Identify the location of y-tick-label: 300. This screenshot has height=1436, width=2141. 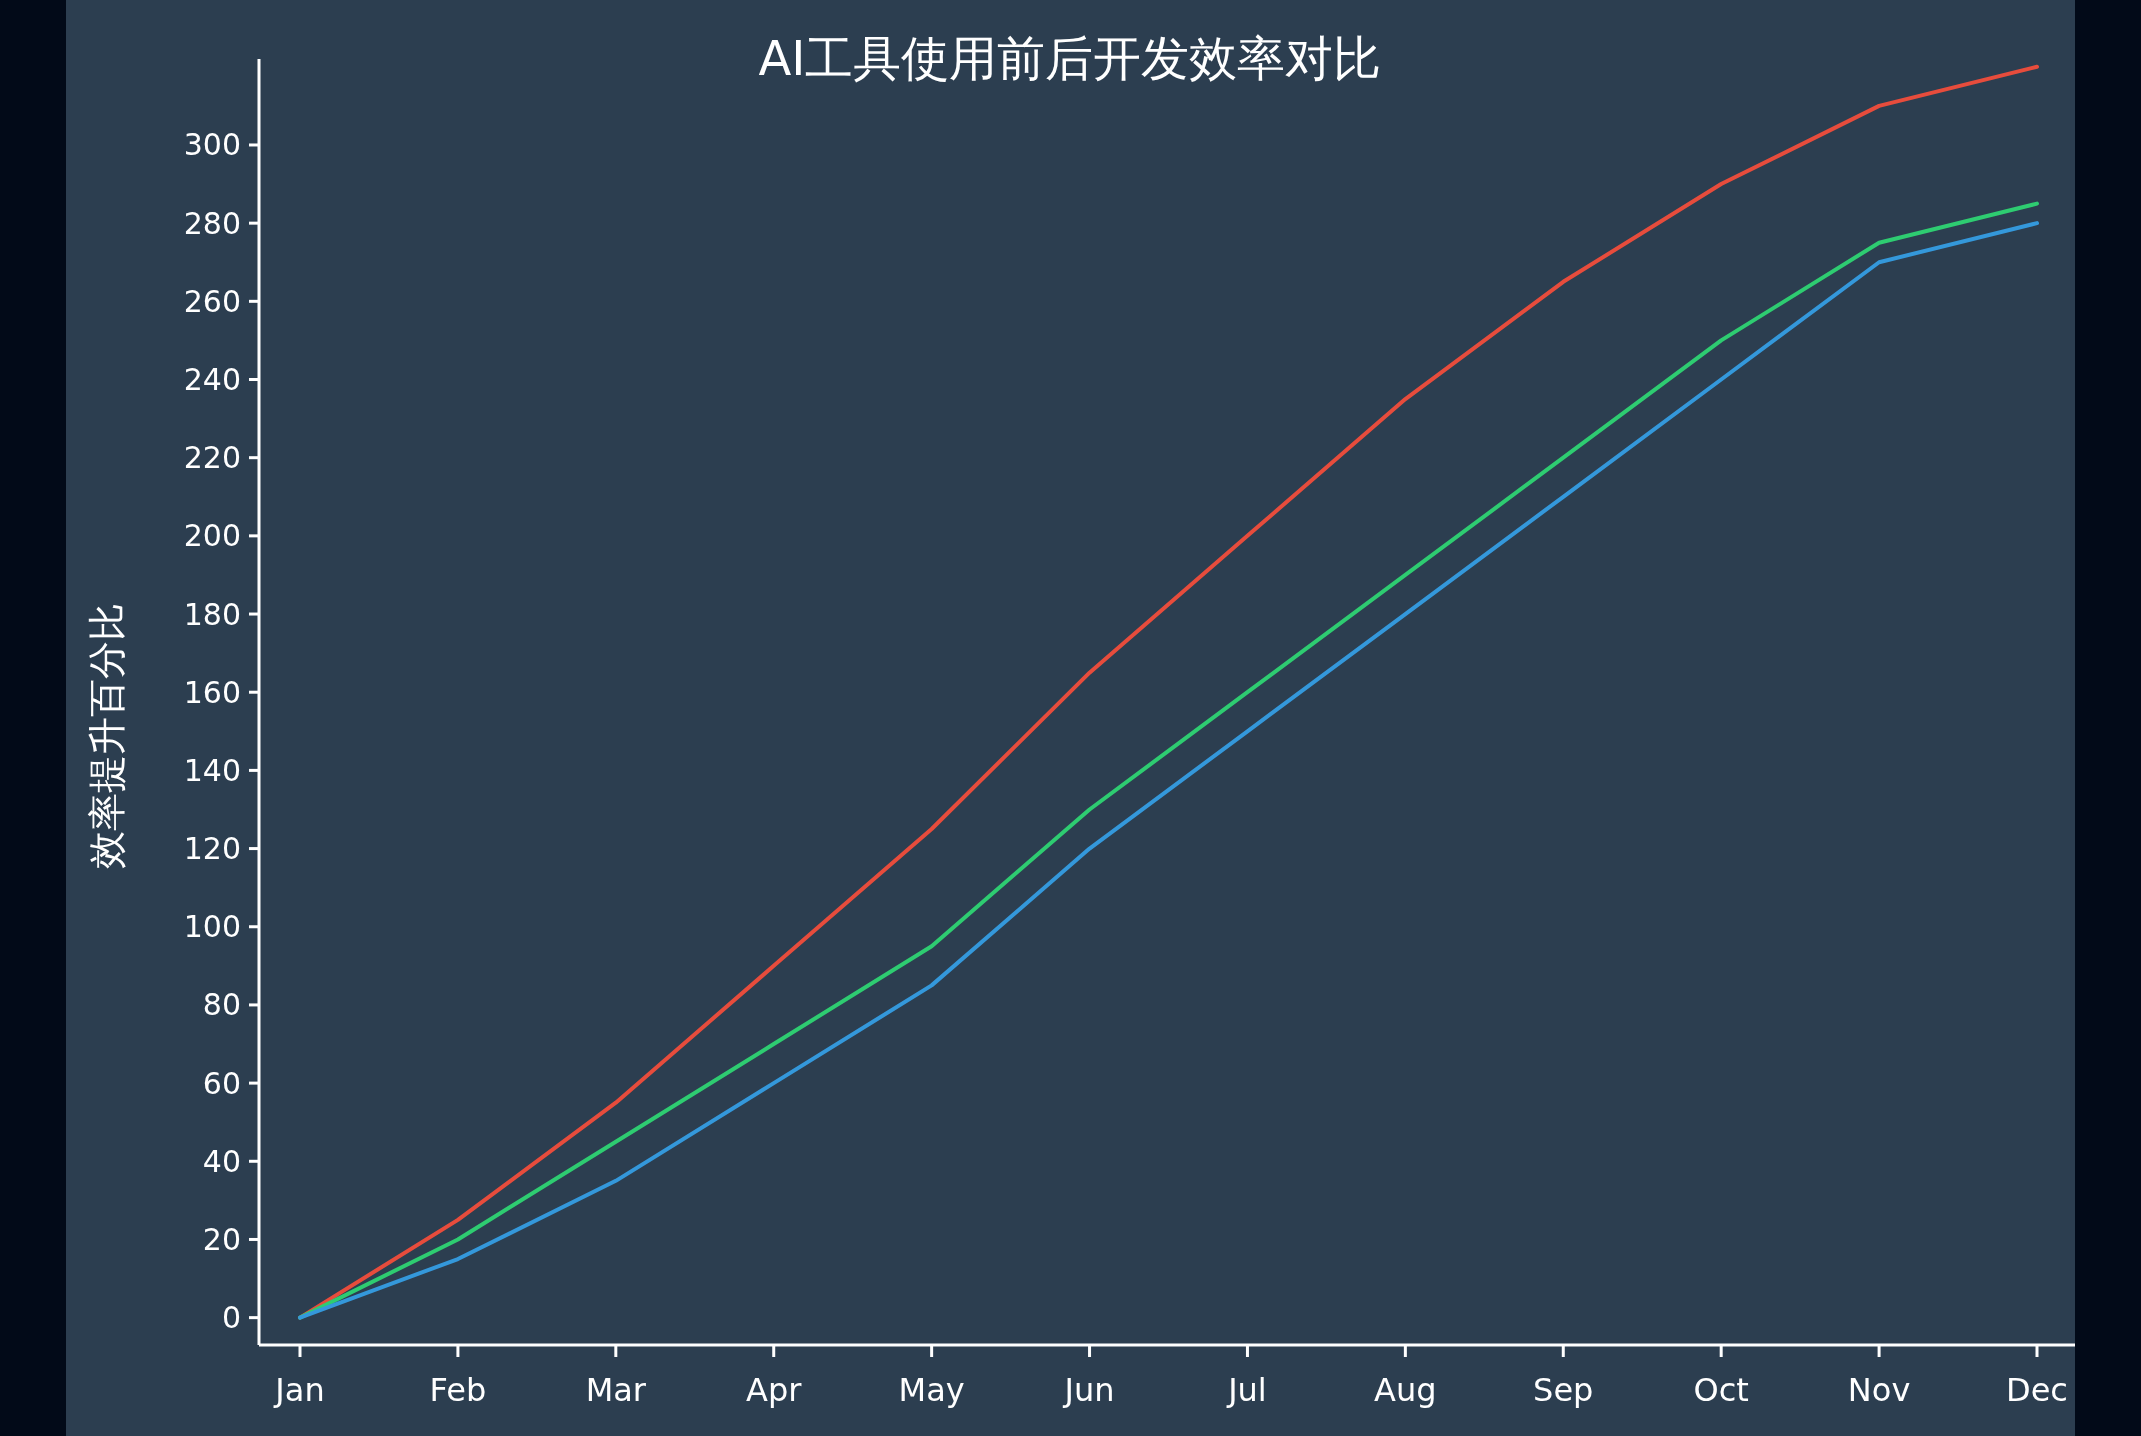
(212, 145).